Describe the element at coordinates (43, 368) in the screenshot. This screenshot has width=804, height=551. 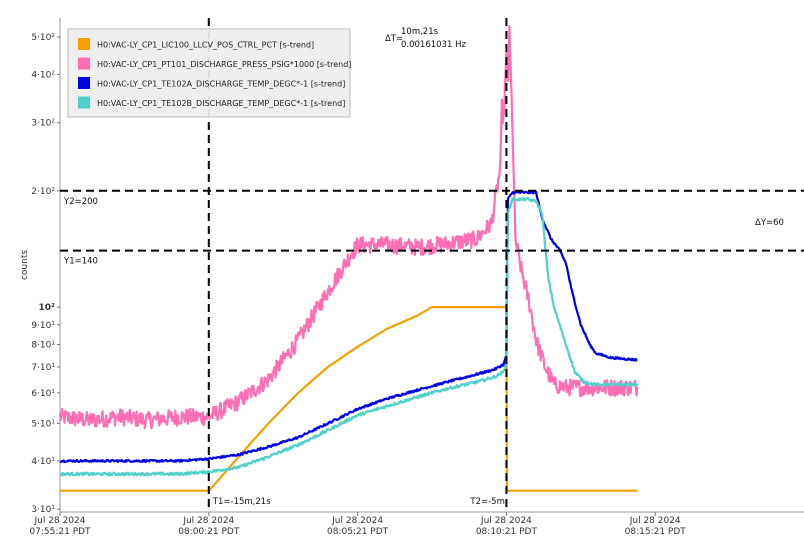
I see `y-tick-label: 7·10¹` at that location.